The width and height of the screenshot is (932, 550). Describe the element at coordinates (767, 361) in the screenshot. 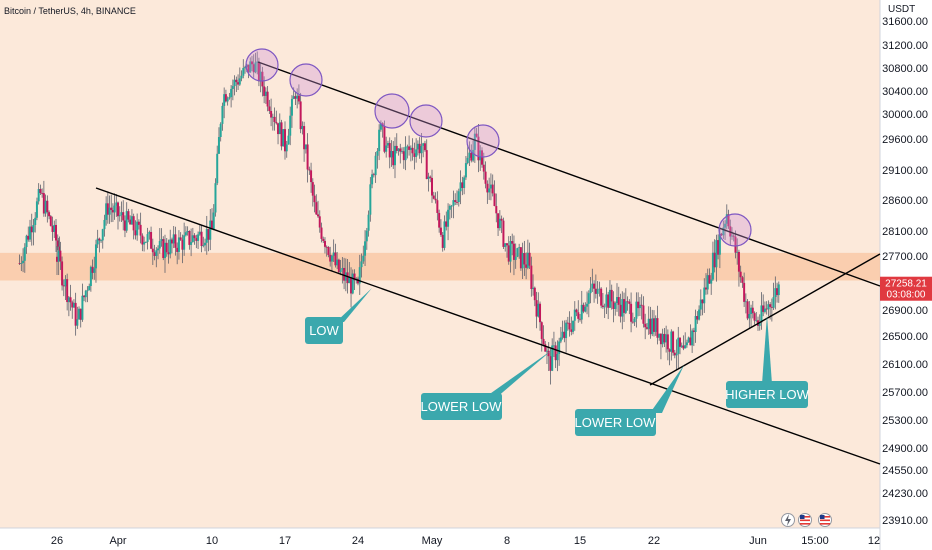

I see `callout-higher-low: HIGHER LOW` at that location.